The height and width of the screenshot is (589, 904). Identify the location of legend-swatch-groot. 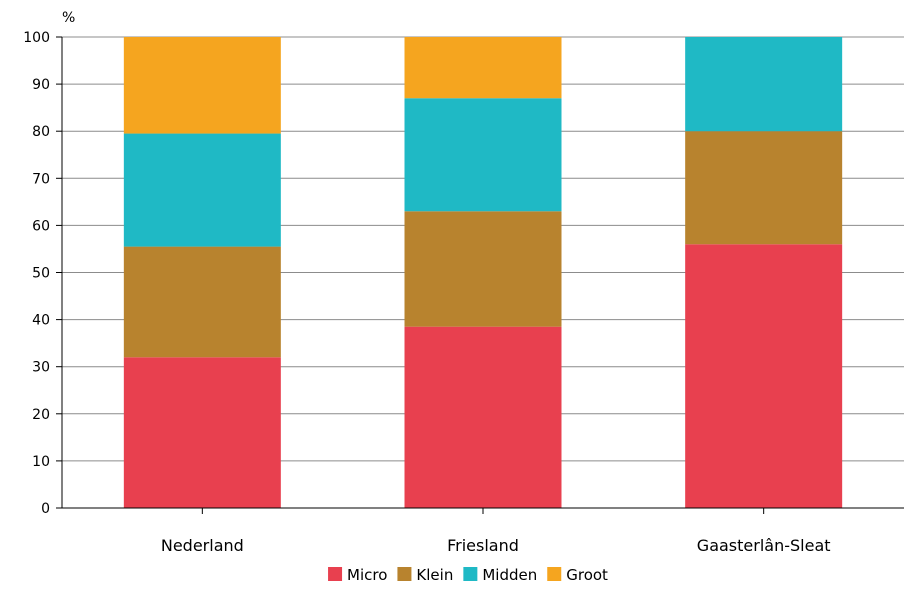
(554, 574).